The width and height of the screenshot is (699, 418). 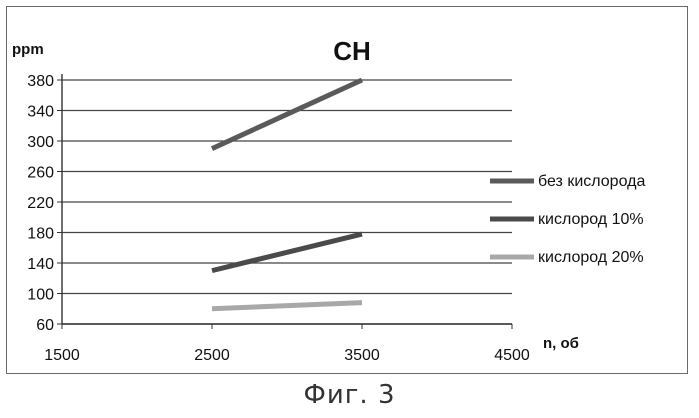 I want to click on y-tick-label: 220, so click(x=40, y=203).